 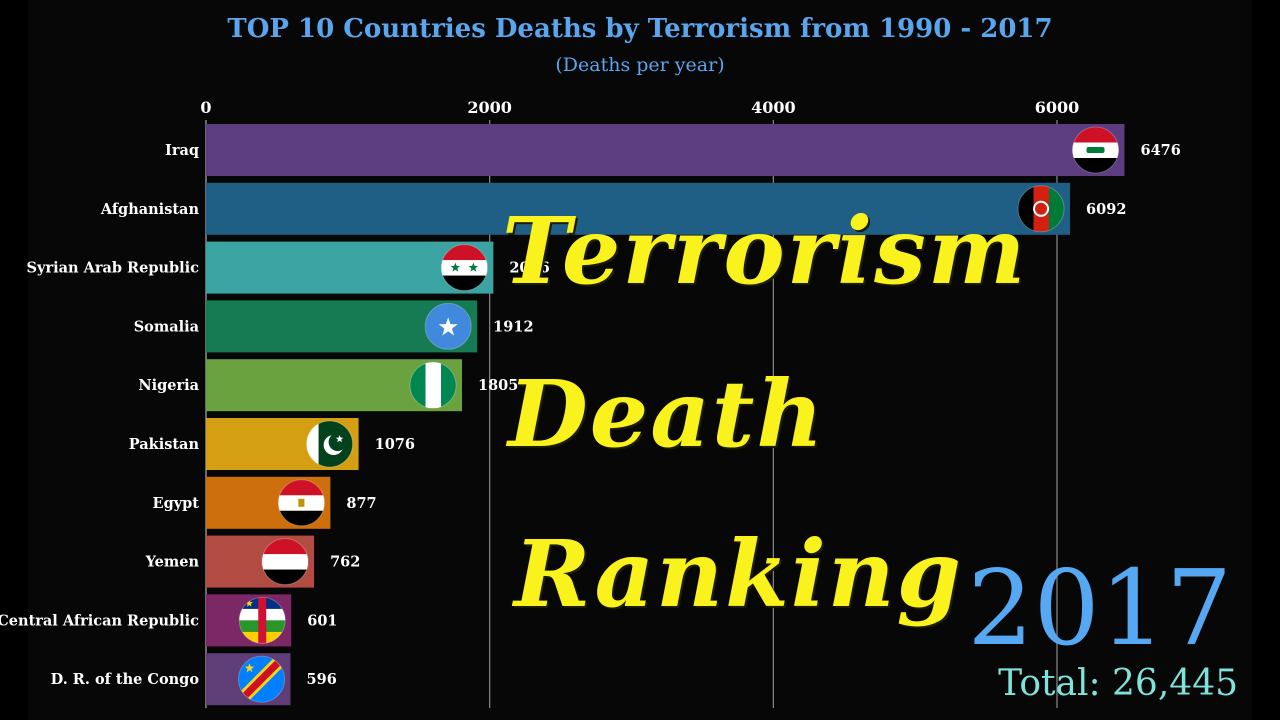 I want to click on category-label-central-african-republic: Central African Republic, so click(x=99, y=620).